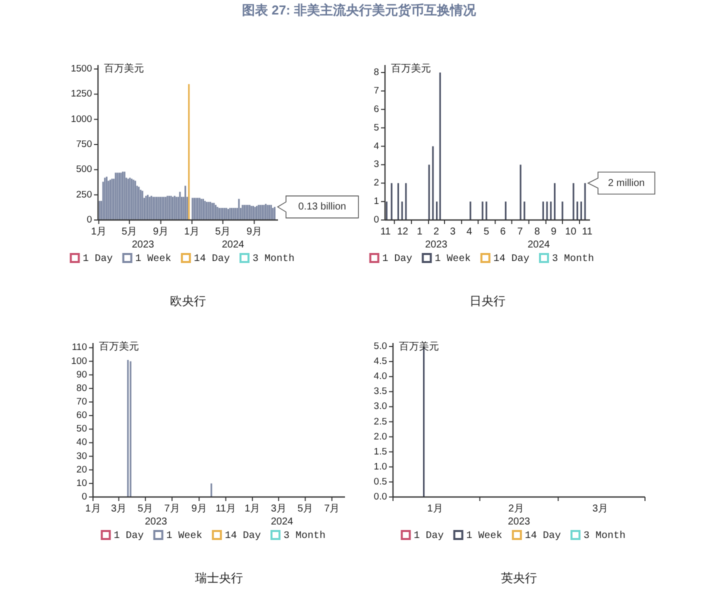  Describe the element at coordinates (571, 232) in the screenshot. I see `x-tick-label: 10` at that location.